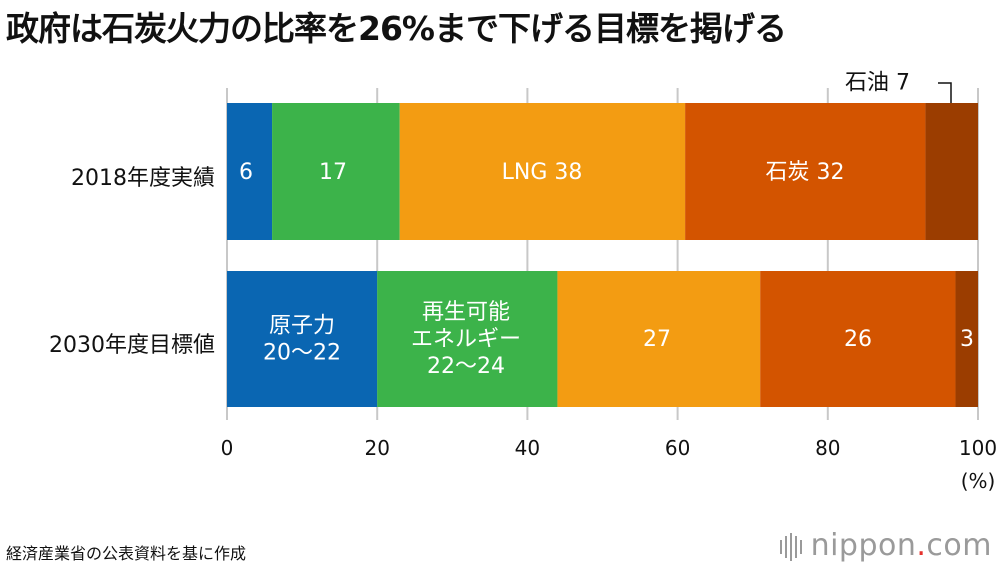 The width and height of the screenshot is (1000, 570). What do you see at coordinates (333, 172) in the screenshot?
I see `data-label-2018-series-1: 17` at bounding box center [333, 172].